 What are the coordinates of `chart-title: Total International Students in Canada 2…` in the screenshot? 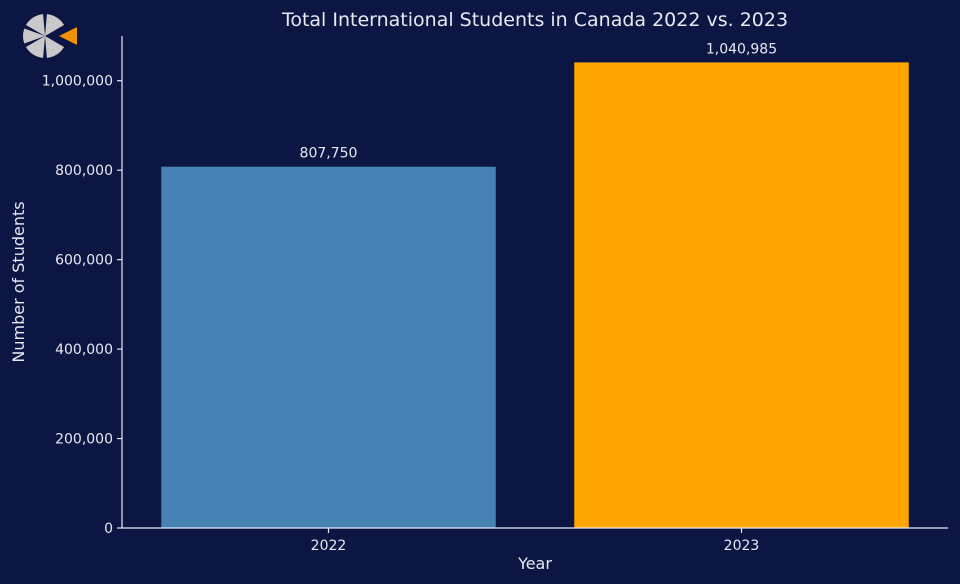 It's located at (534, 20).